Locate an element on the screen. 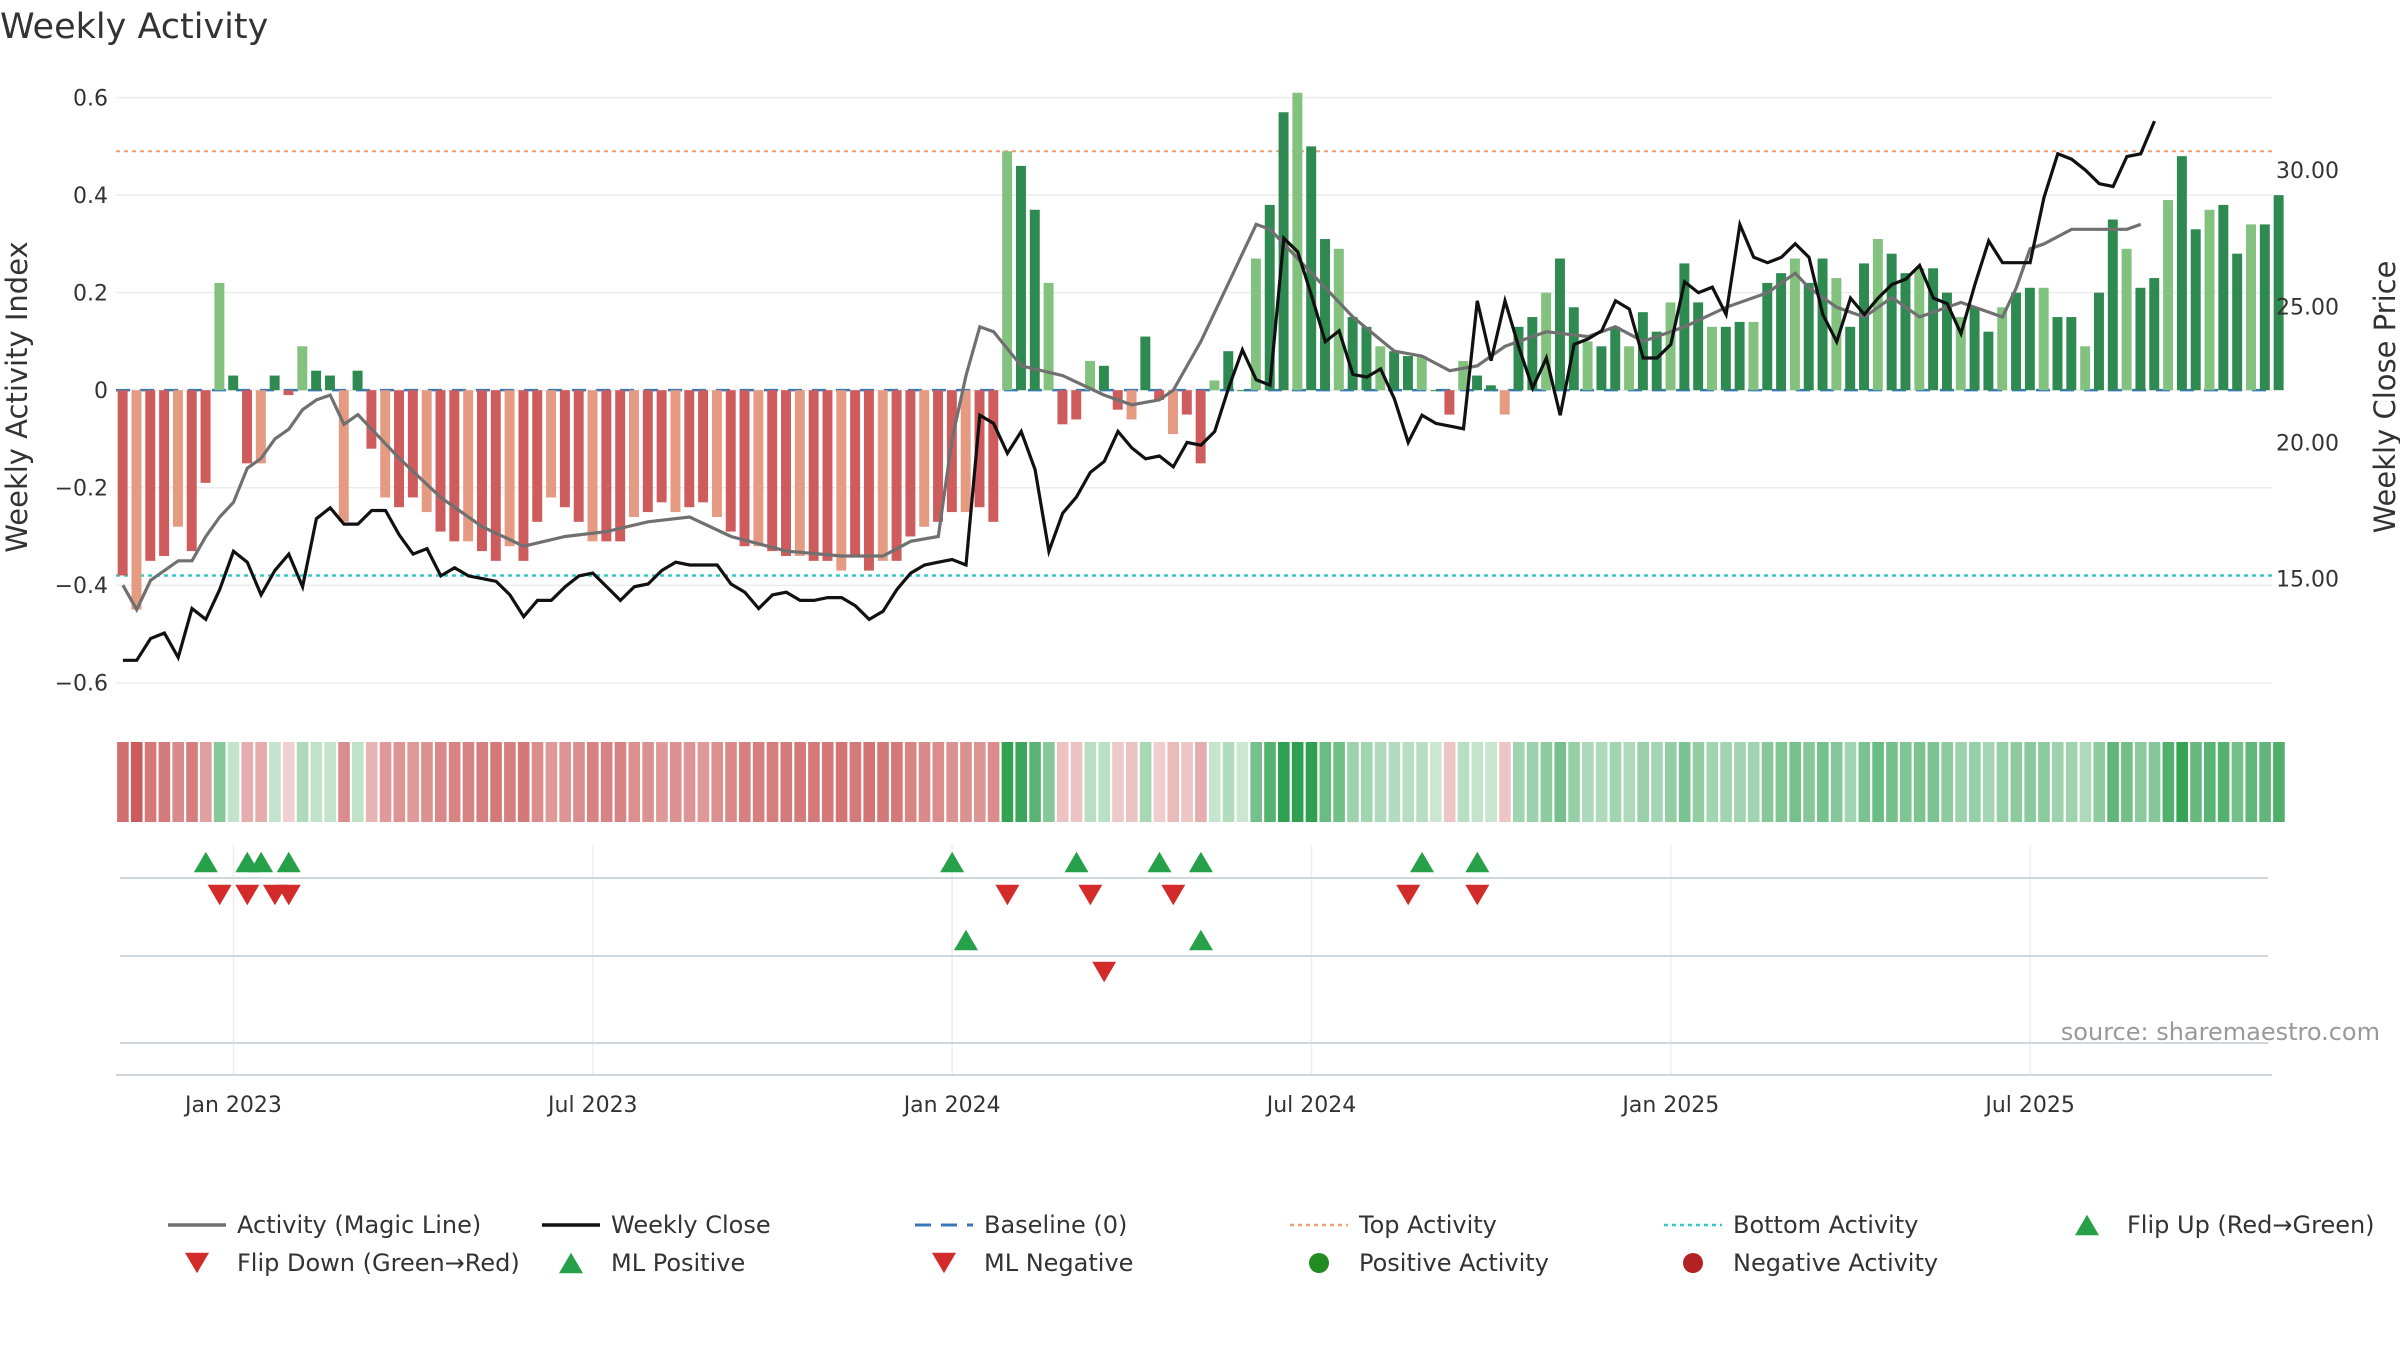 The height and width of the screenshot is (1354, 2400). flip-down-marker is located at coordinates (1007, 895).